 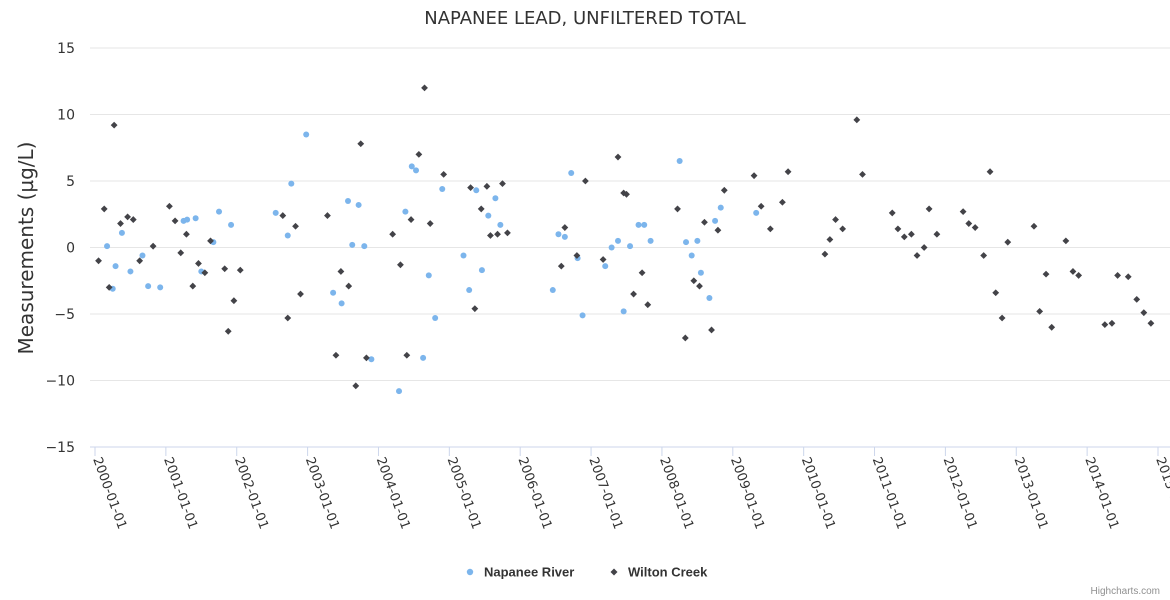 What do you see at coordinates (659, 572) in the screenshot?
I see `legend-item-wilton-creek: Wilton Creek` at bounding box center [659, 572].